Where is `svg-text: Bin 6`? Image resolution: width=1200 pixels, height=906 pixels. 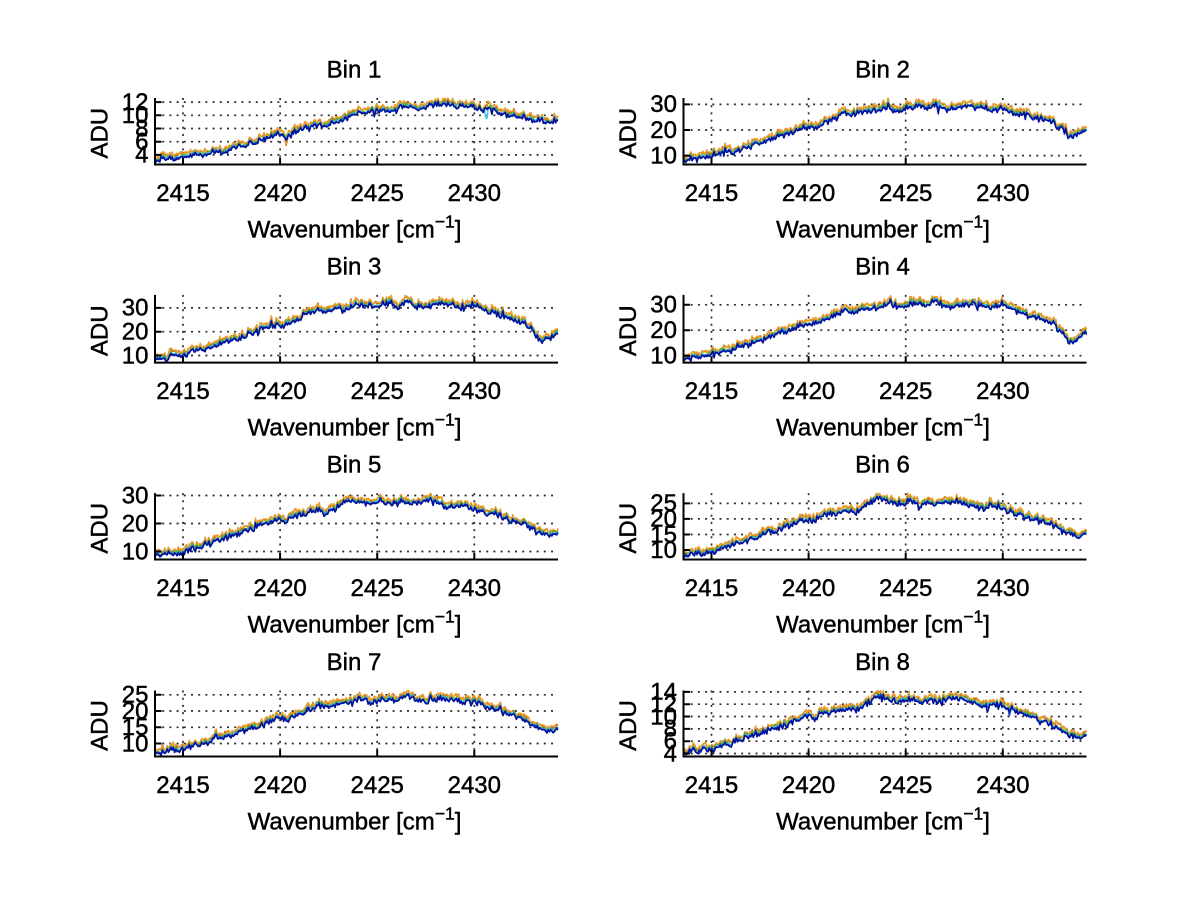 svg-text: Bin 6 is located at coordinates (882, 465).